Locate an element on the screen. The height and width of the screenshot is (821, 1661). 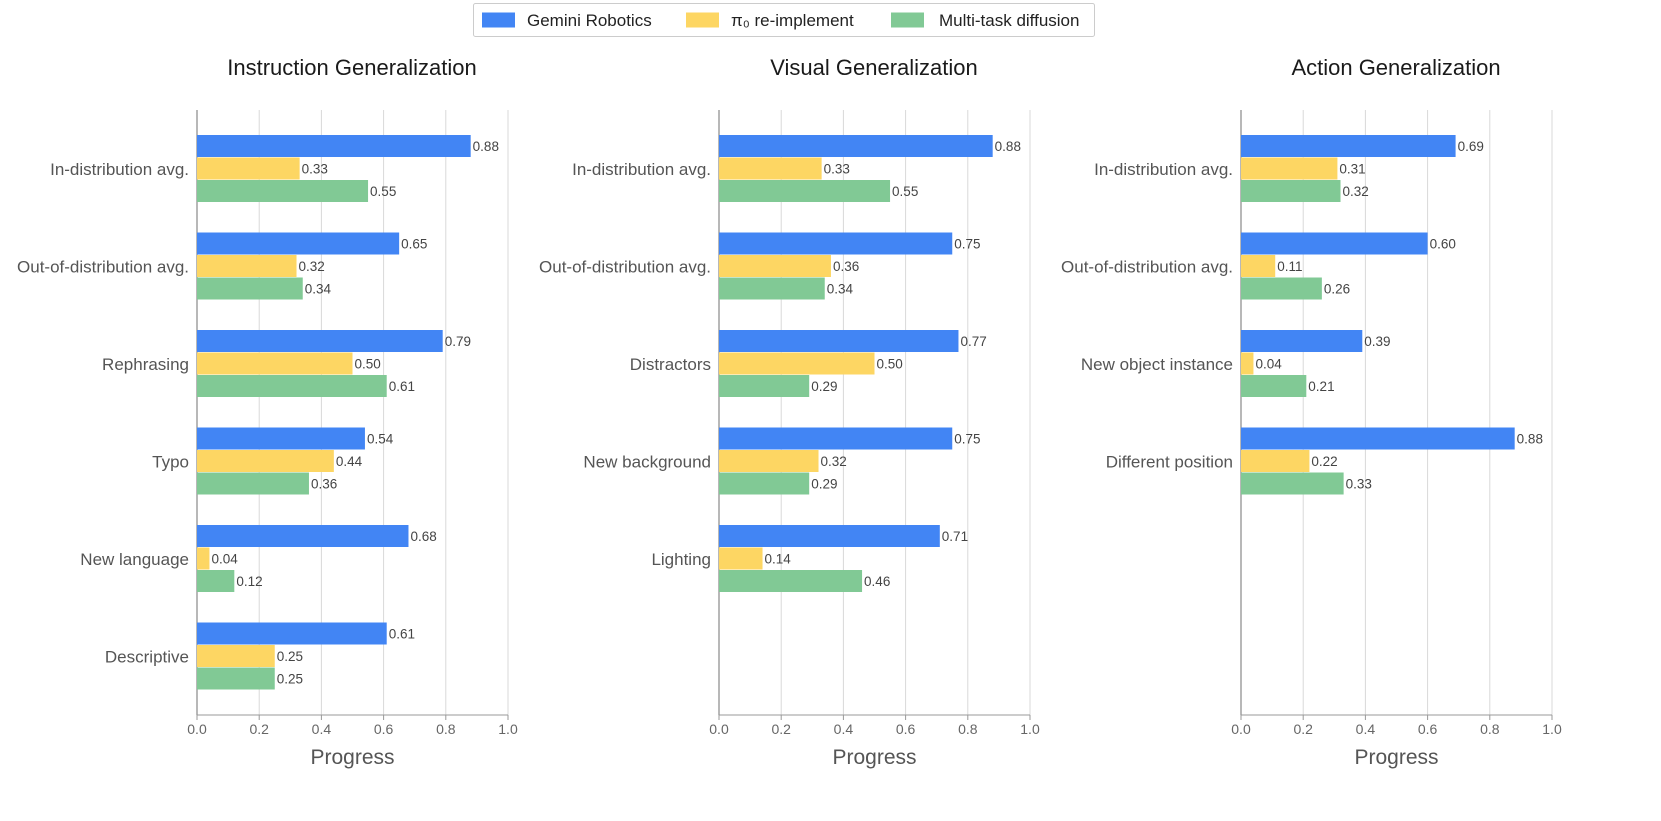
data-label: 0.77 is located at coordinates (973, 341).